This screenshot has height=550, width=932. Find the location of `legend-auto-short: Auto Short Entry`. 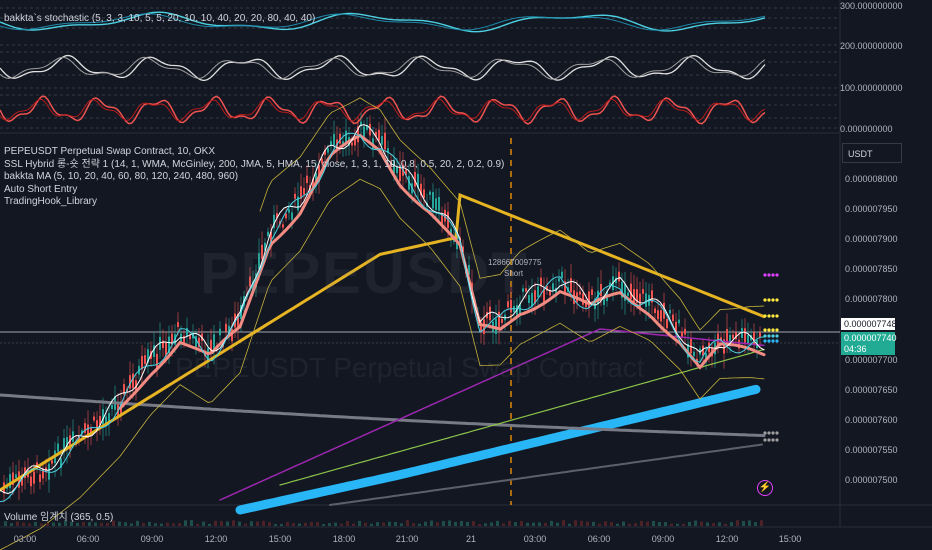

legend-auto-short: Auto Short Entry is located at coordinates (41, 189).